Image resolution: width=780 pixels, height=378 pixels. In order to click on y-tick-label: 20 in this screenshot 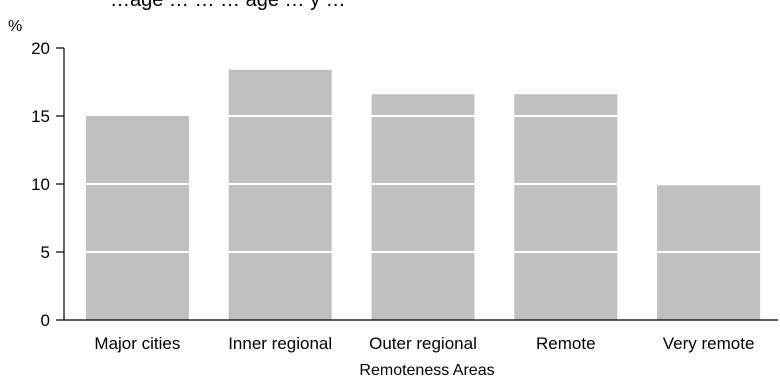, I will do `click(40, 48)`.